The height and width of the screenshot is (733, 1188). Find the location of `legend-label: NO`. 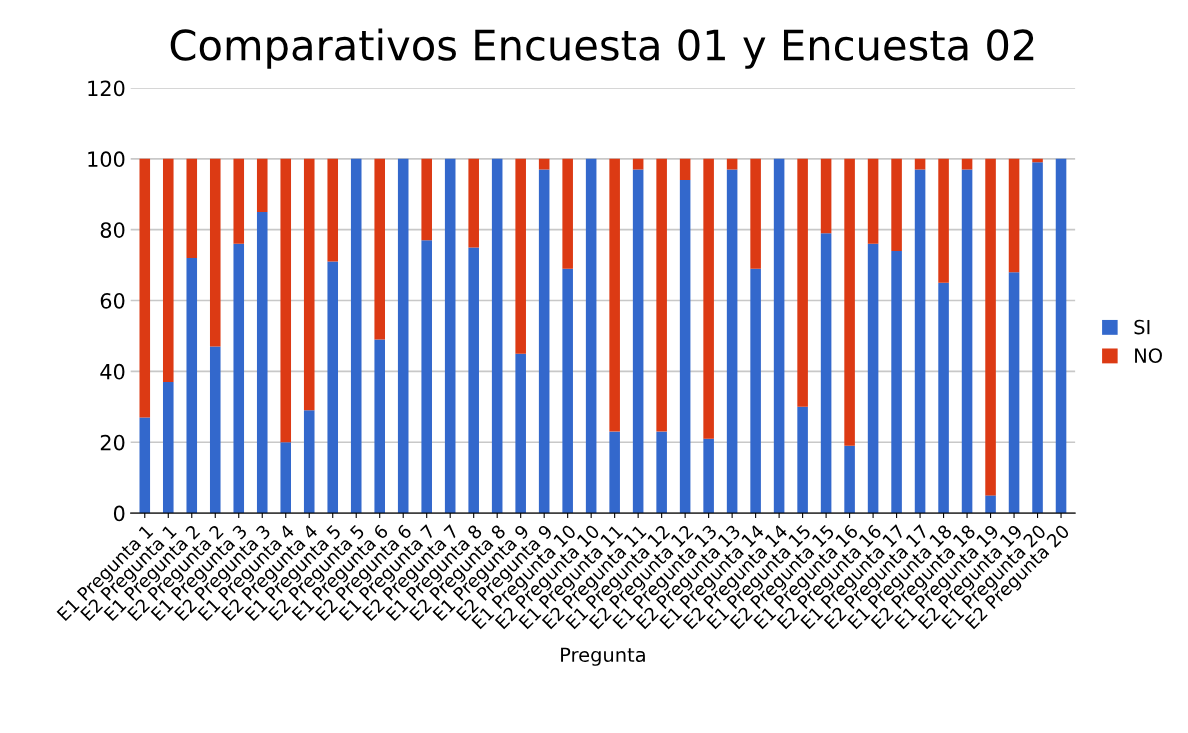

legend-label: NO is located at coordinates (1148, 355).